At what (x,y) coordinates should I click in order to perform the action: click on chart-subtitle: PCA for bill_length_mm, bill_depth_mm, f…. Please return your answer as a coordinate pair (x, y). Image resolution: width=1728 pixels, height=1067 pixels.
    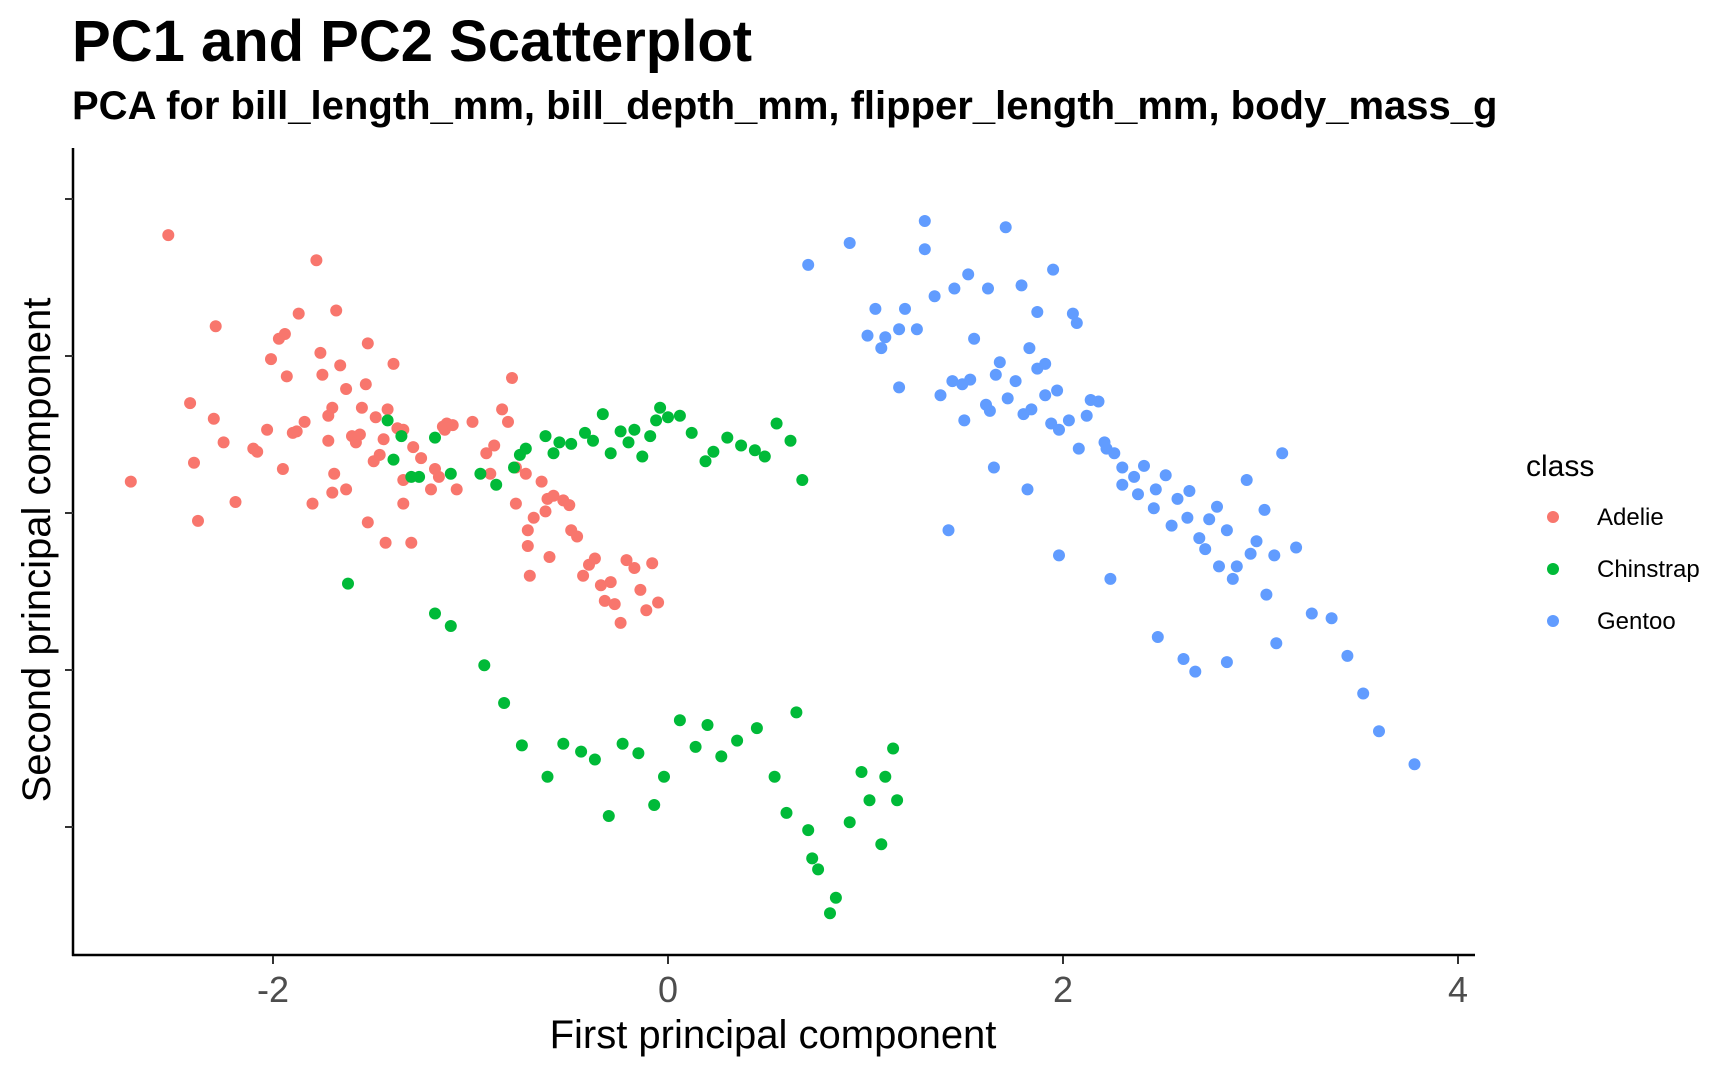
    Looking at the image, I should click on (785, 106).